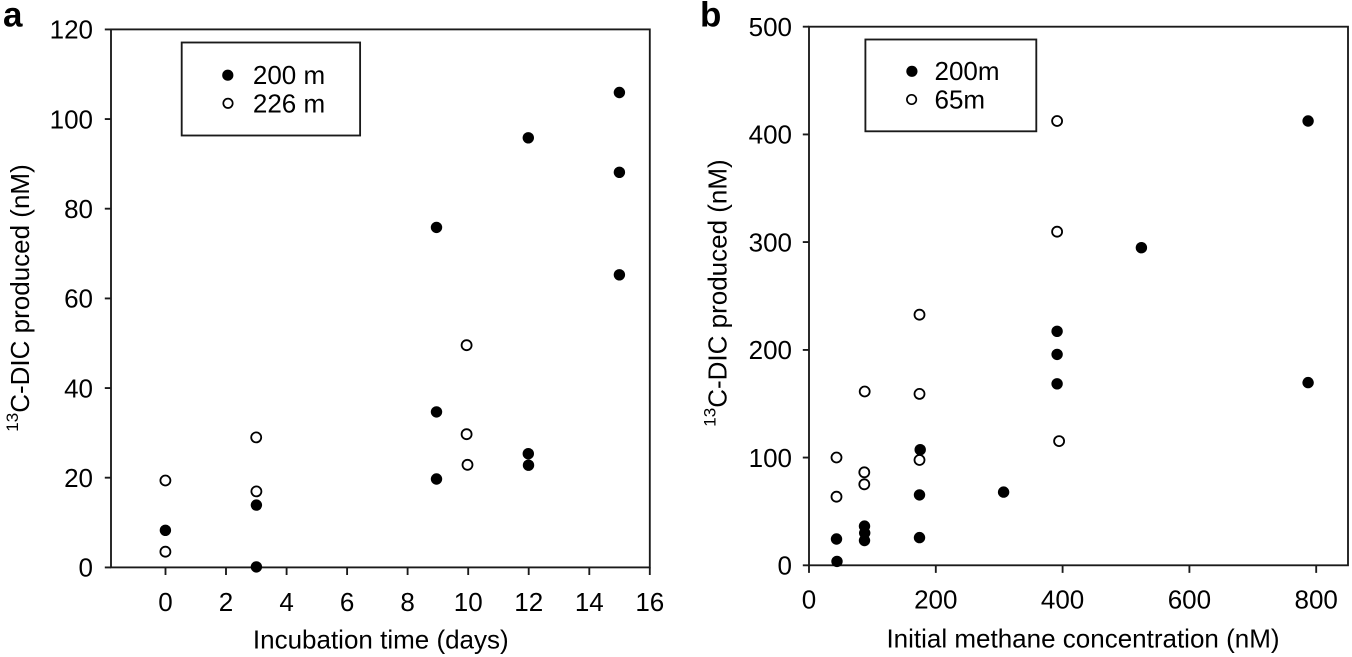 Image resolution: width=1352 pixels, height=657 pixels. Describe the element at coordinates (1316, 600) in the screenshot. I see `svg-text: 800` at that location.